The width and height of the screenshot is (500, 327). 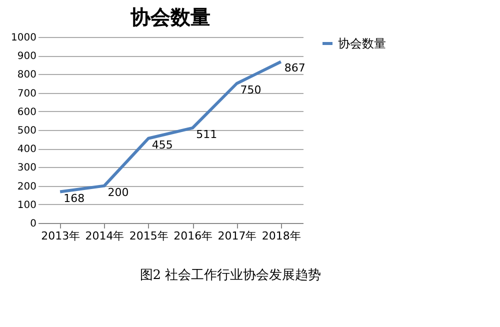 I want to click on x-tick-label: 2017年, so click(x=237, y=236).